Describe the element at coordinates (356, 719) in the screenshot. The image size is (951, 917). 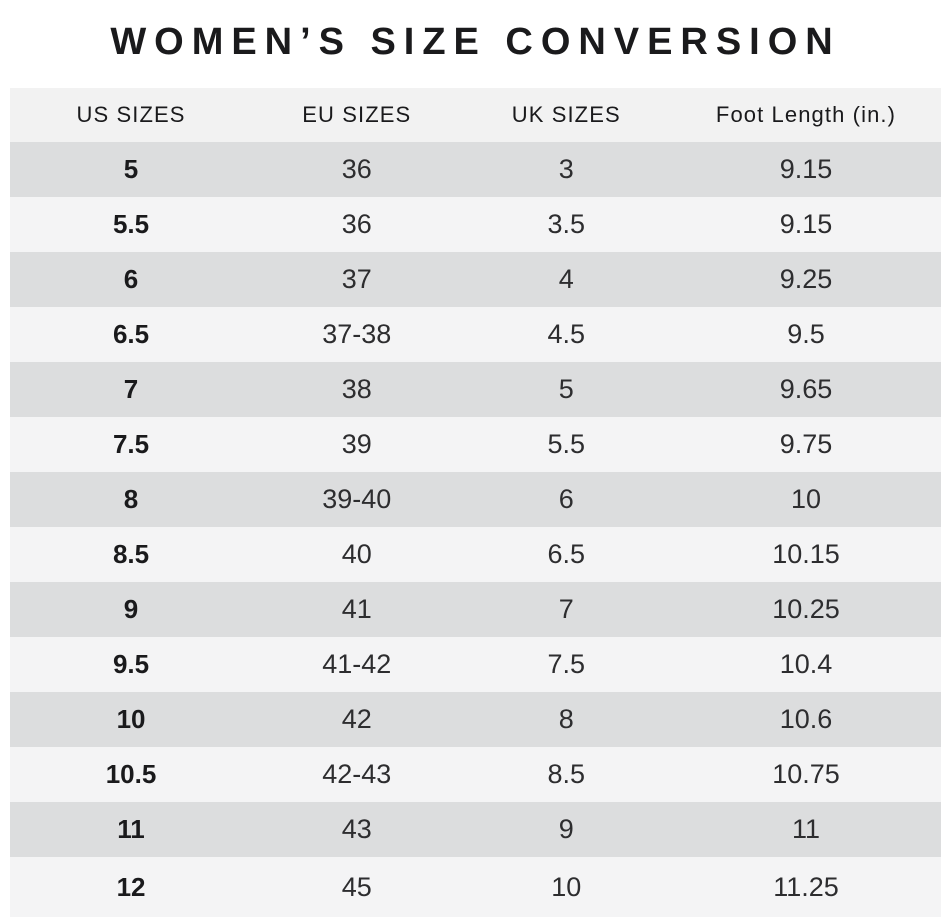
I see `eu-size-cell: 42` at that location.